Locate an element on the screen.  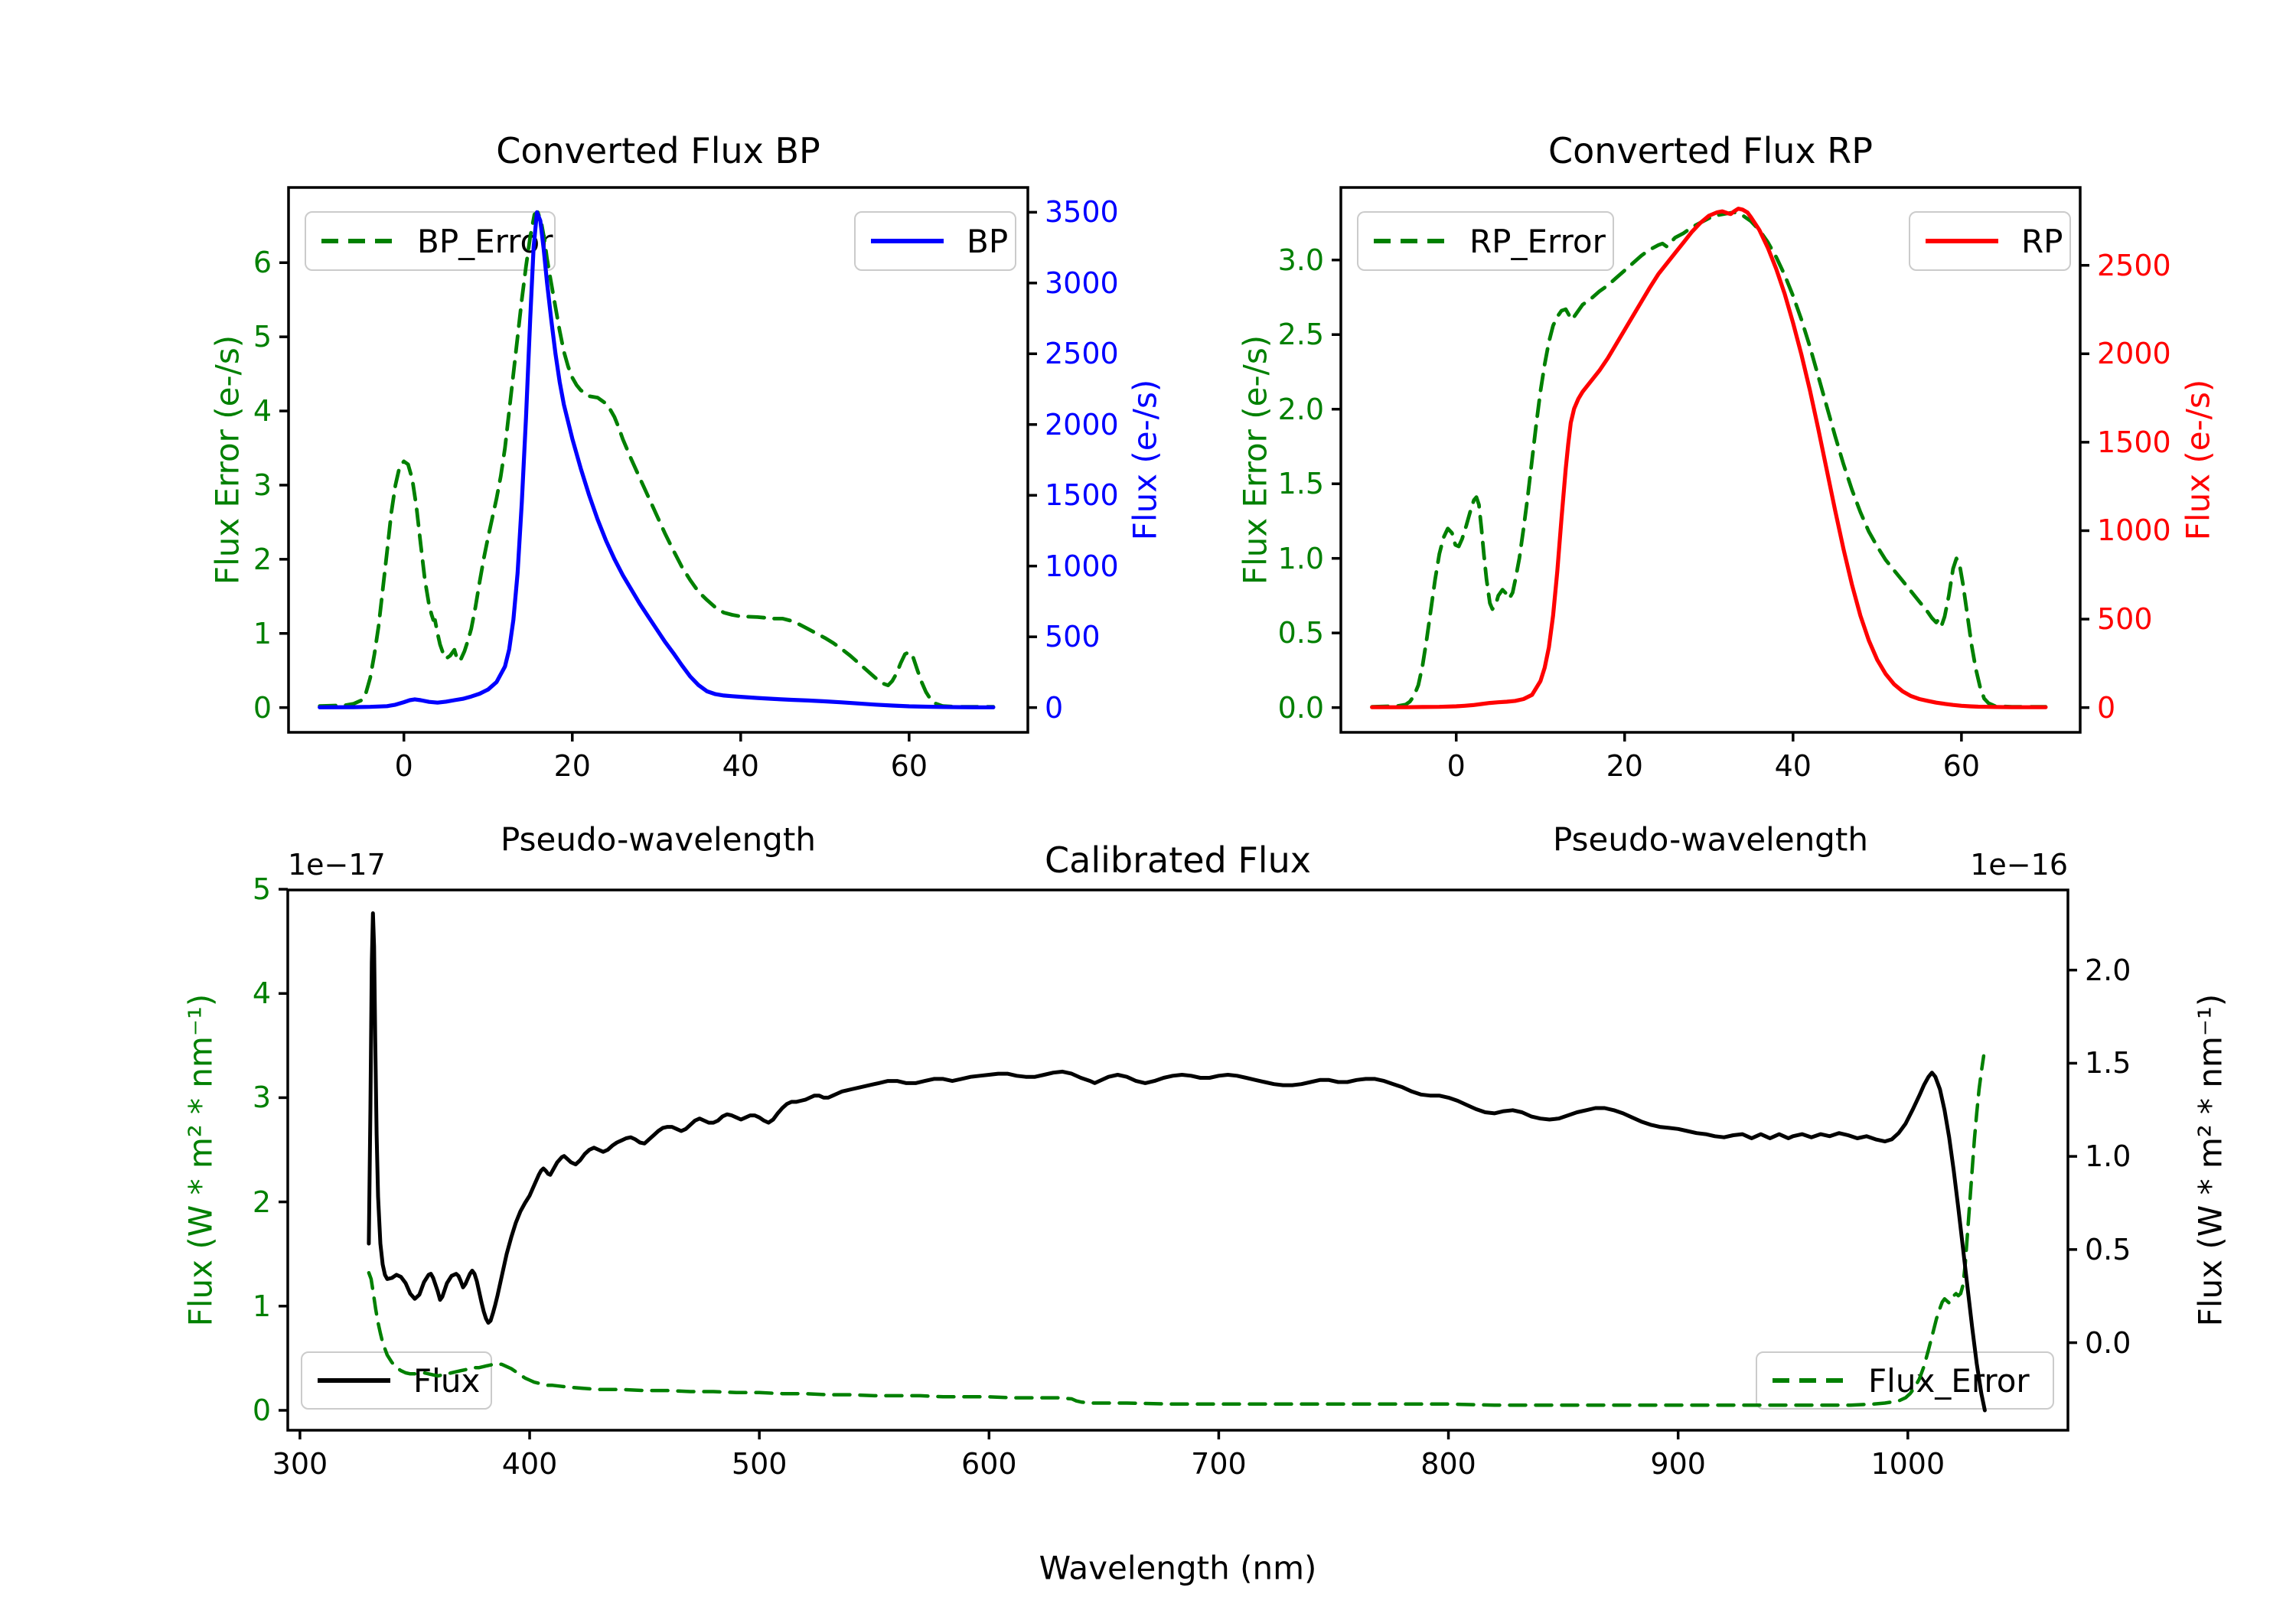
rp-plot-title: Converted Flux RP is located at coordinates (1710, 150).